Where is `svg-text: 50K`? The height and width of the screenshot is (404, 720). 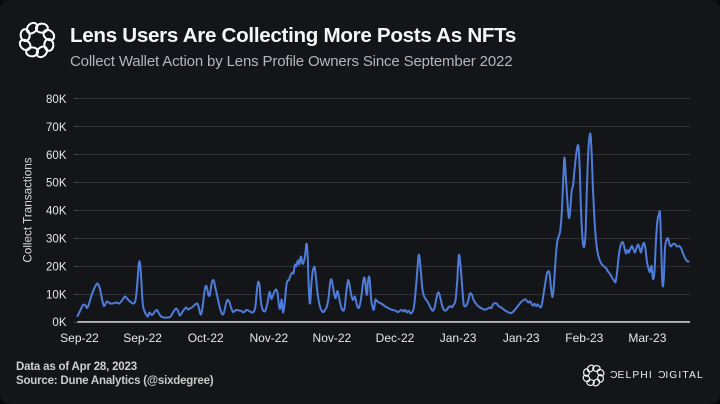
svg-text: 50K is located at coordinates (56, 184).